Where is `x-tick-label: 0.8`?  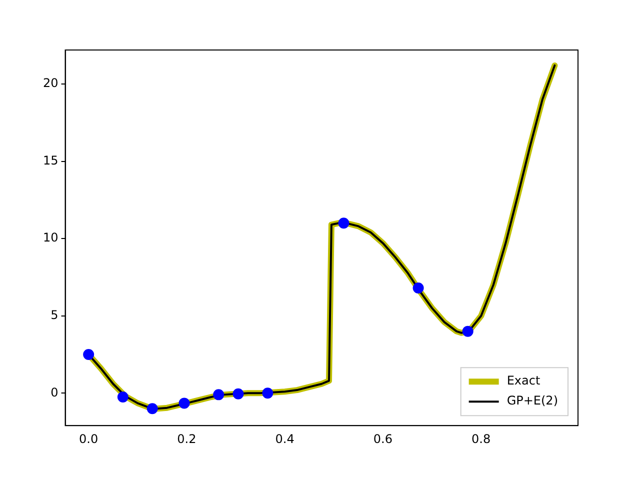 x-tick-label: 0.8 is located at coordinates (481, 439).